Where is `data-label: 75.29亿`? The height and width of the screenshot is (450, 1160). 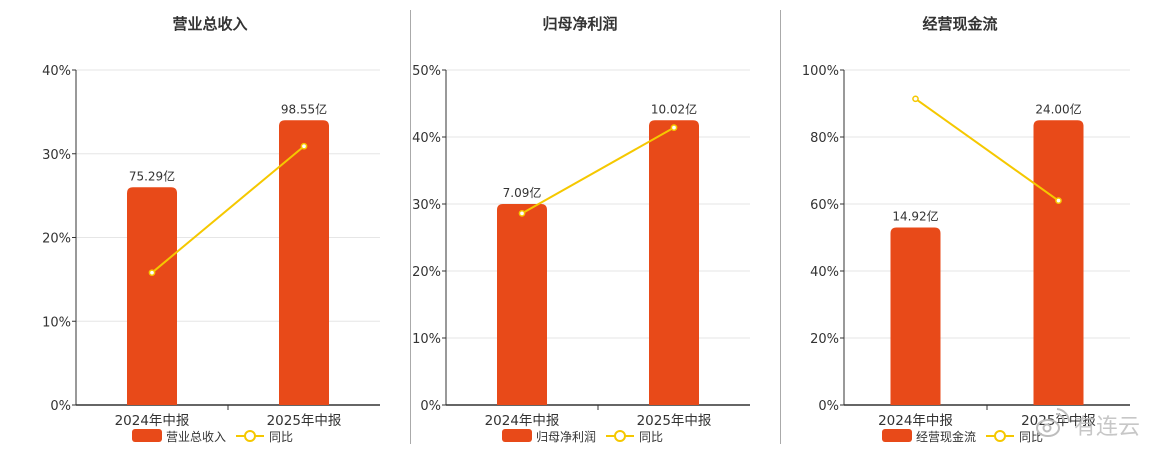
data-label: 75.29亿 is located at coordinates (152, 175).